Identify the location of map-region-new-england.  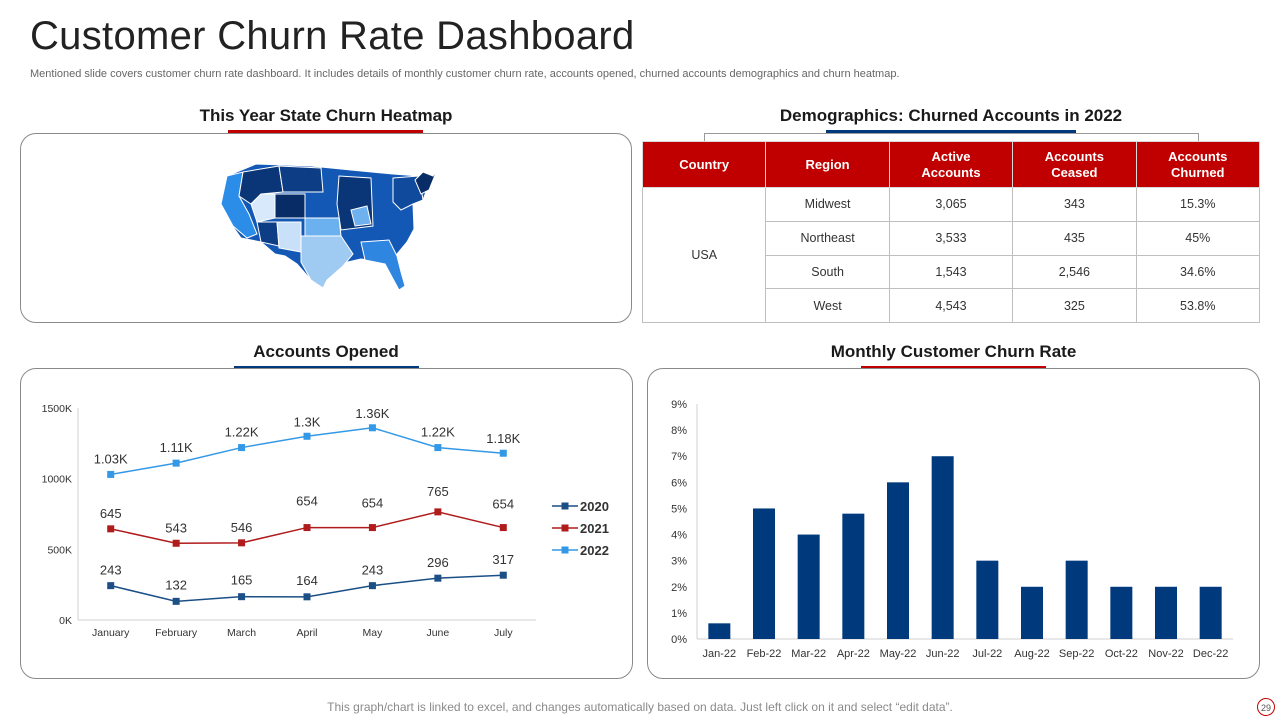
(426, 182).